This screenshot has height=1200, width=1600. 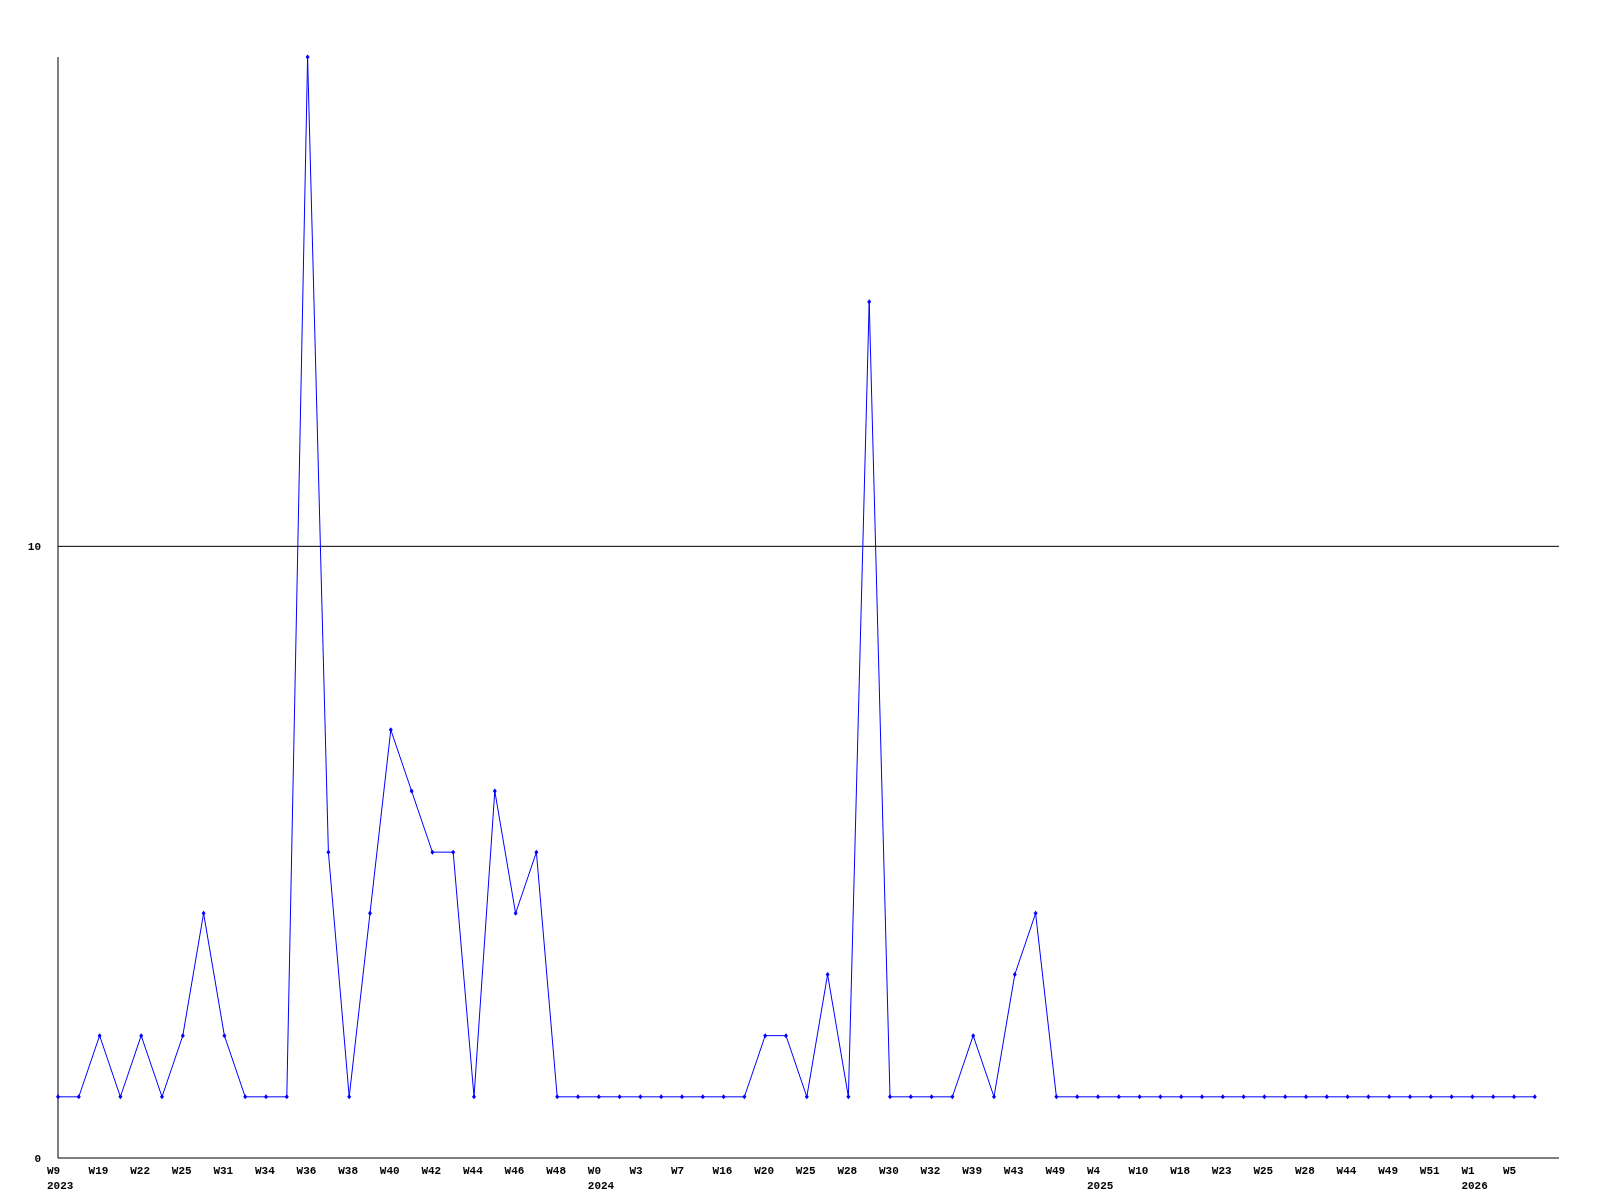 What do you see at coordinates (1474, 1178) in the screenshot?
I see `x-tick-label: W1 2026` at bounding box center [1474, 1178].